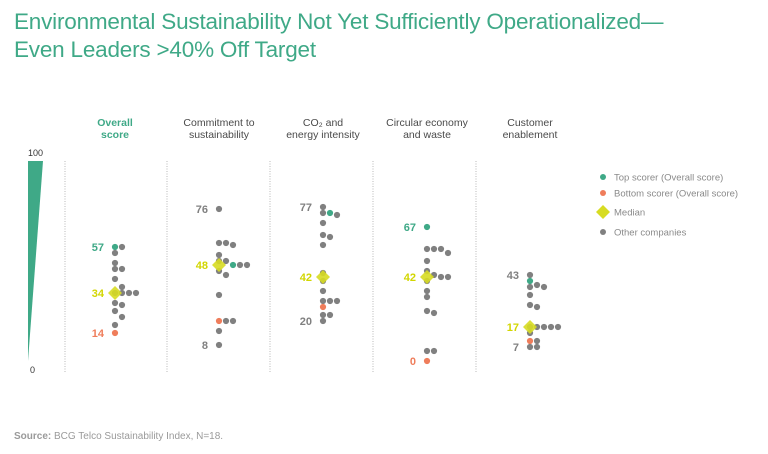  What do you see at coordinates (306, 278) in the screenshot?
I see `value-label-median: 42` at bounding box center [306, 278].